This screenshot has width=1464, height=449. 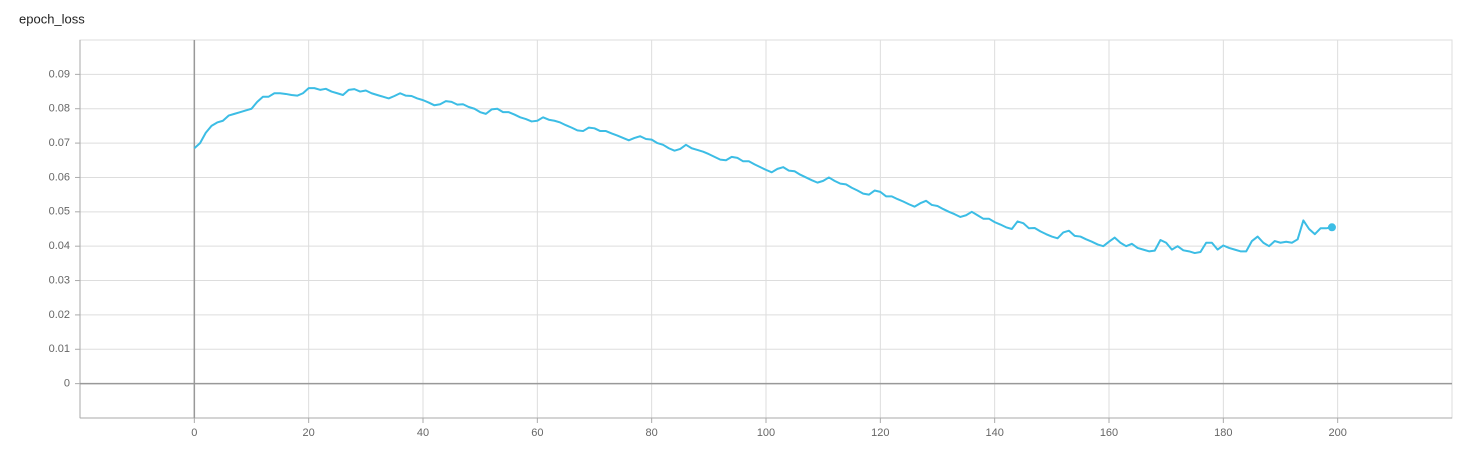 What do you see at coordinates (1331, 227) in the screenshot?
I see `last-point` at bounding box center [1331, 227].